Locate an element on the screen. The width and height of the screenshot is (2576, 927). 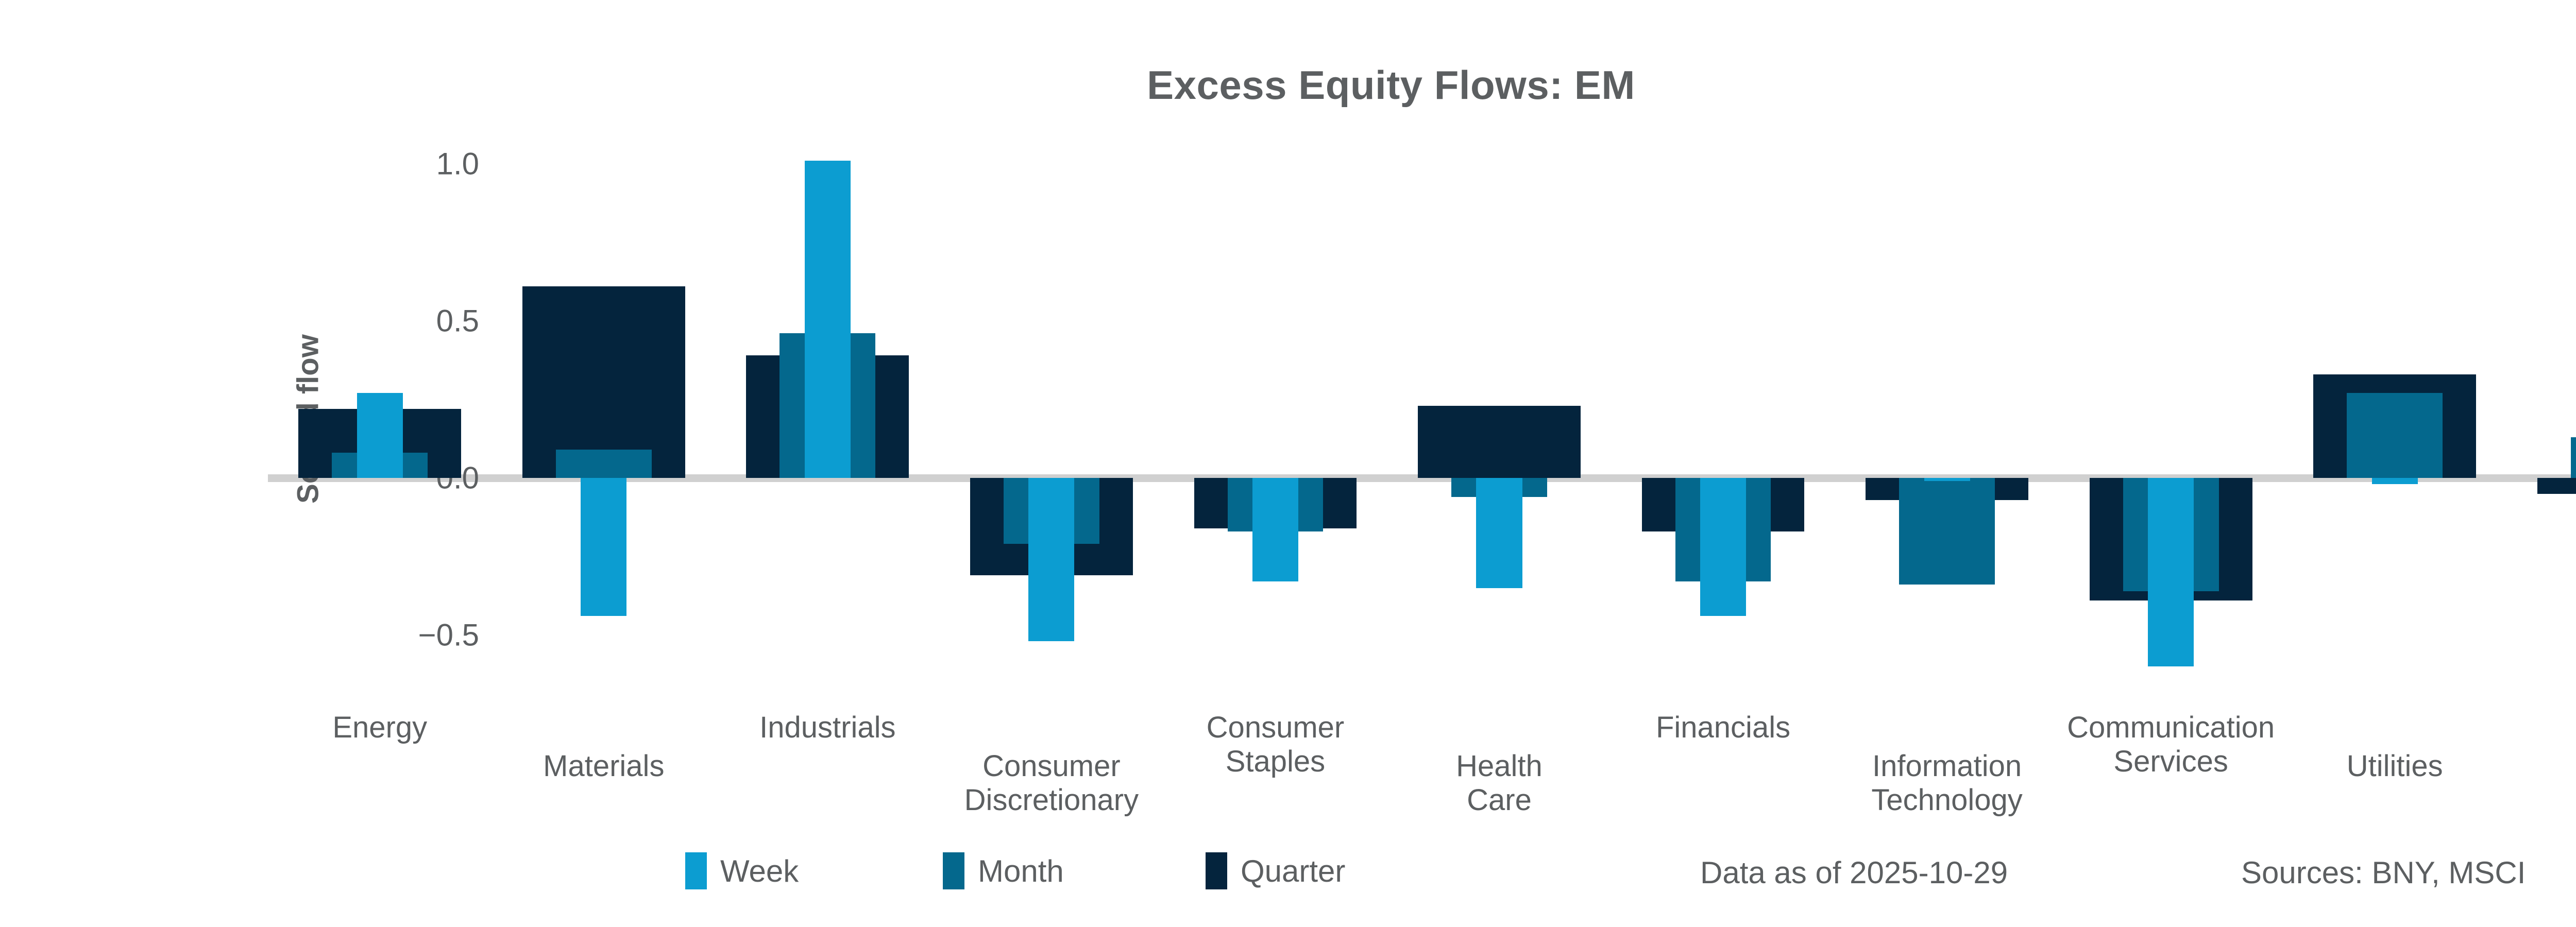
y-tick-label: −0.5 is located at coordinates (448, 635).